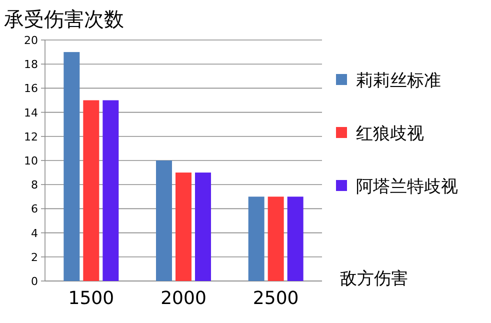  Describe the element at coordinates (64, 19) in the screenshot. I see `y-axis-title: 承受伤害次数` at that location.